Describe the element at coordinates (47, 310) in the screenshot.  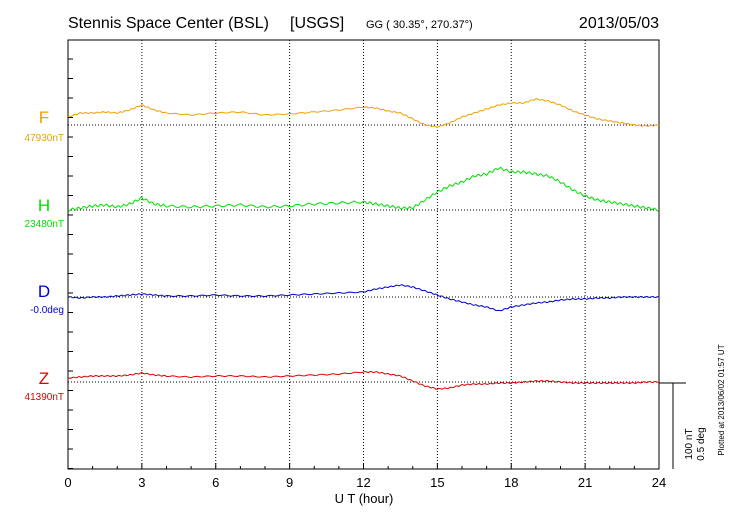
I see `series-baseline-D: -0.0deg` at that location.